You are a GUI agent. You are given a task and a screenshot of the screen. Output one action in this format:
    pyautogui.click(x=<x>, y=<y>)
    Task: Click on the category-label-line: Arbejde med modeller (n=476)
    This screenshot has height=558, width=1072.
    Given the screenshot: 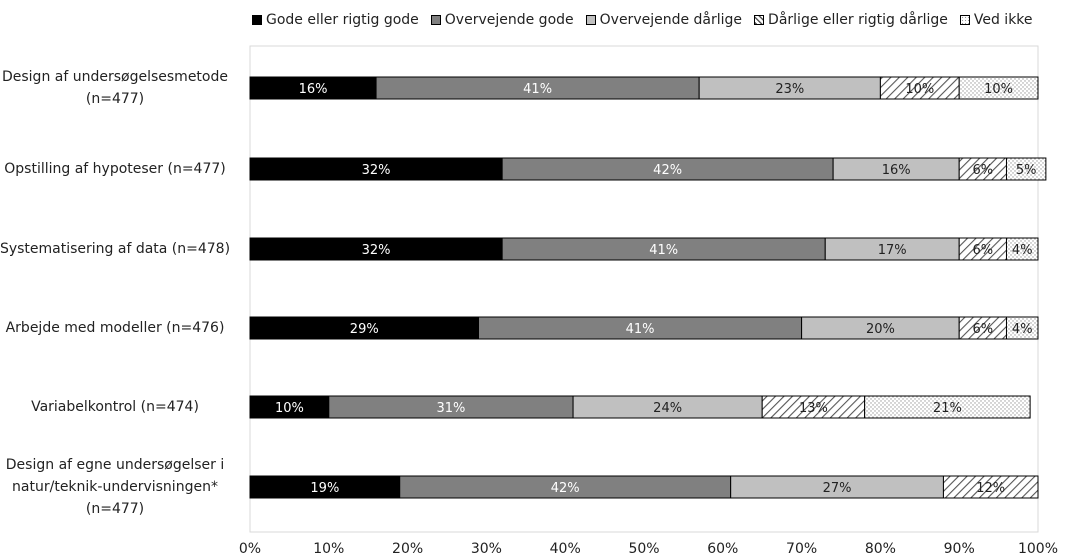 What is the action you would take?
    pyautogui.click(x=115, y=328)
    